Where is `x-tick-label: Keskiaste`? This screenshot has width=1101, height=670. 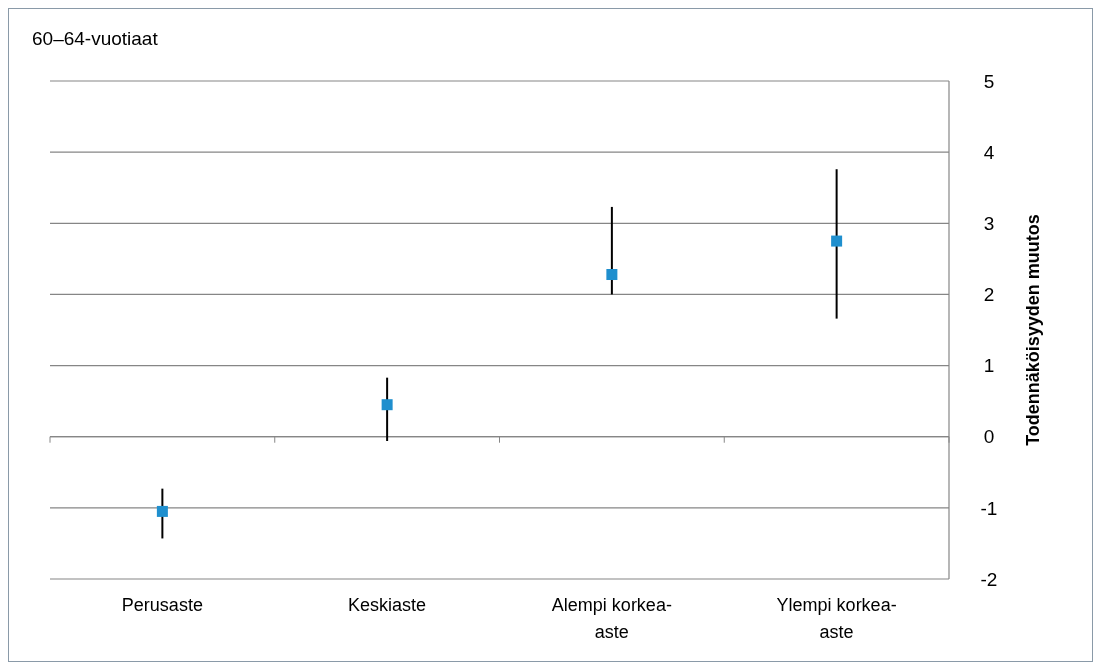 x-tick-label: Keskiaste is located at coordinates (387, 605).